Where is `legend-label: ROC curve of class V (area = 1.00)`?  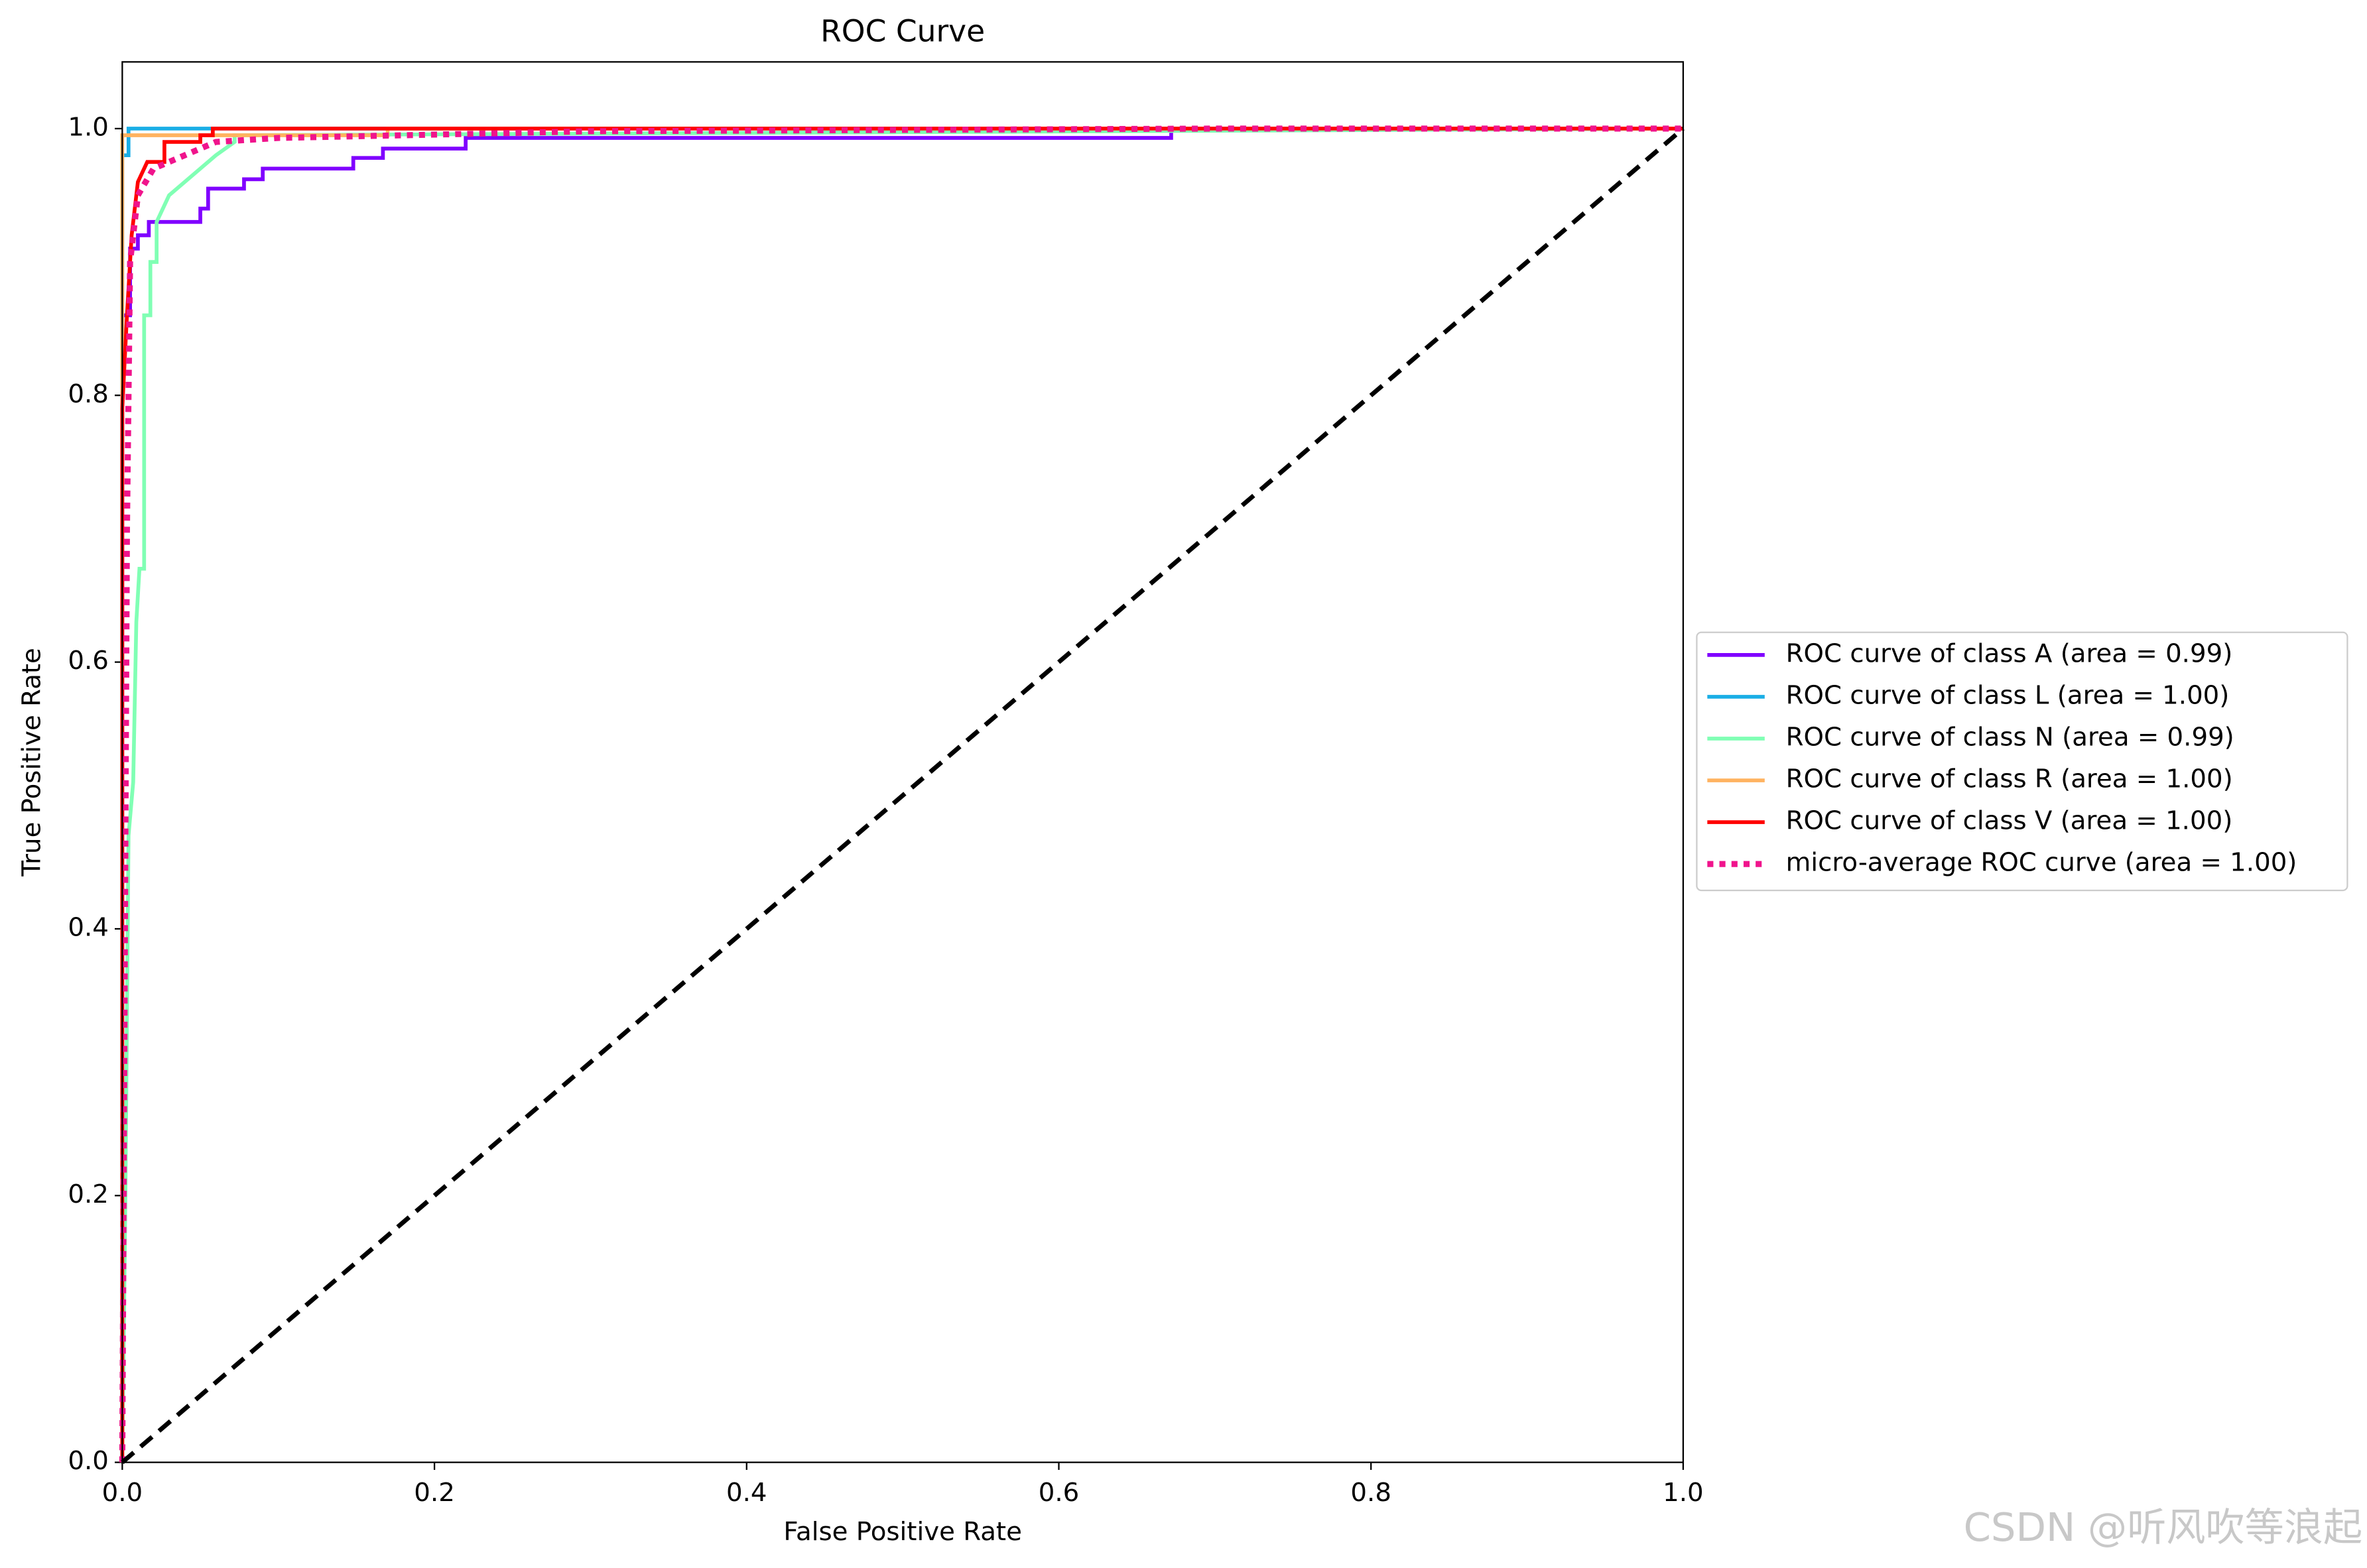
legend-label: ROC curve of class V (area = 1.00) is located at coordinates (2009, 821).